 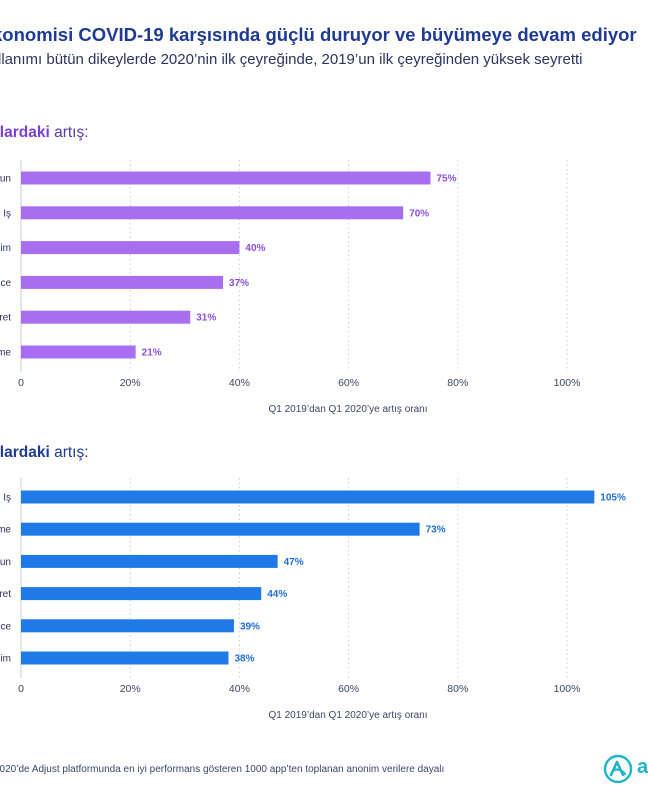 I want to click on value-label: 75%, so click(x=447, y=179).